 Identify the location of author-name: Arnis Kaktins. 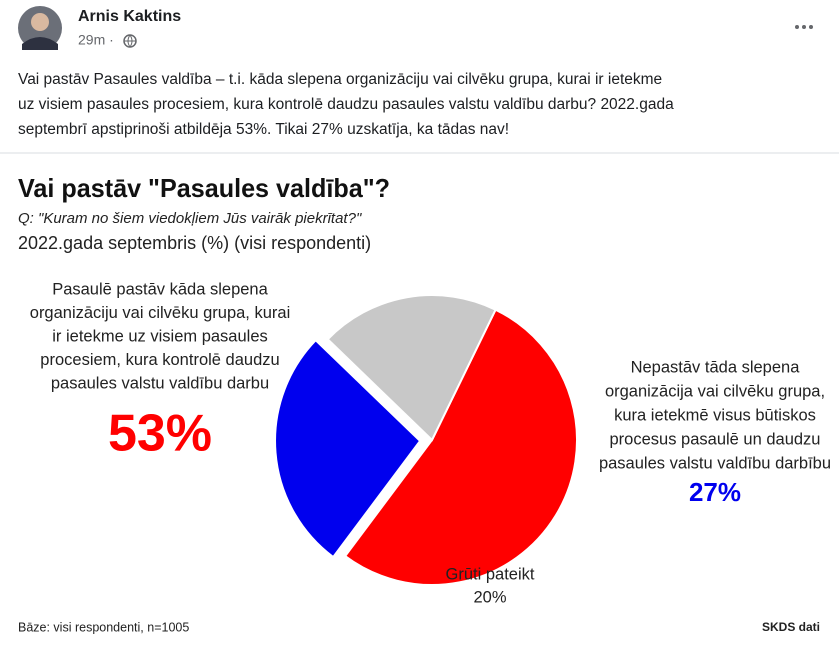
(129, 16).